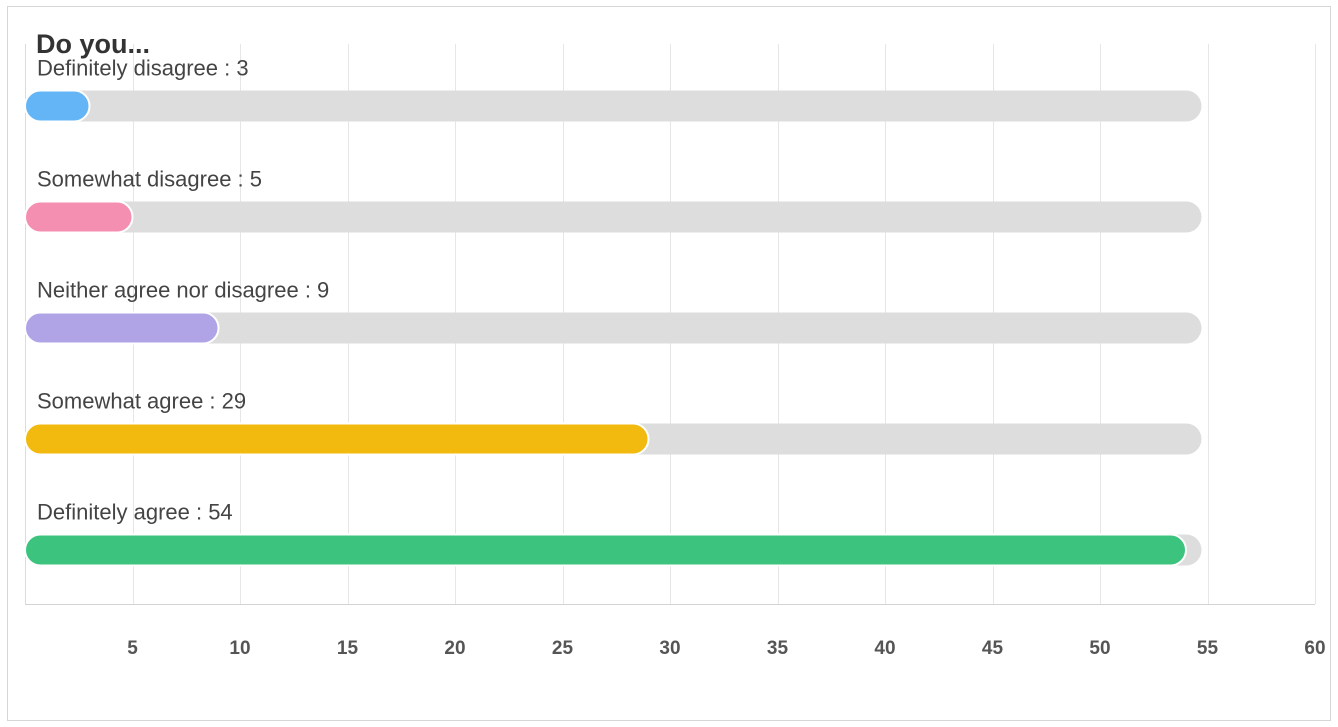 This screenshot has height=727, width=1338. Describe the element at coordinates (1208, 648) in the screenshot. I see `x-tick-label-55: 55` at that location.